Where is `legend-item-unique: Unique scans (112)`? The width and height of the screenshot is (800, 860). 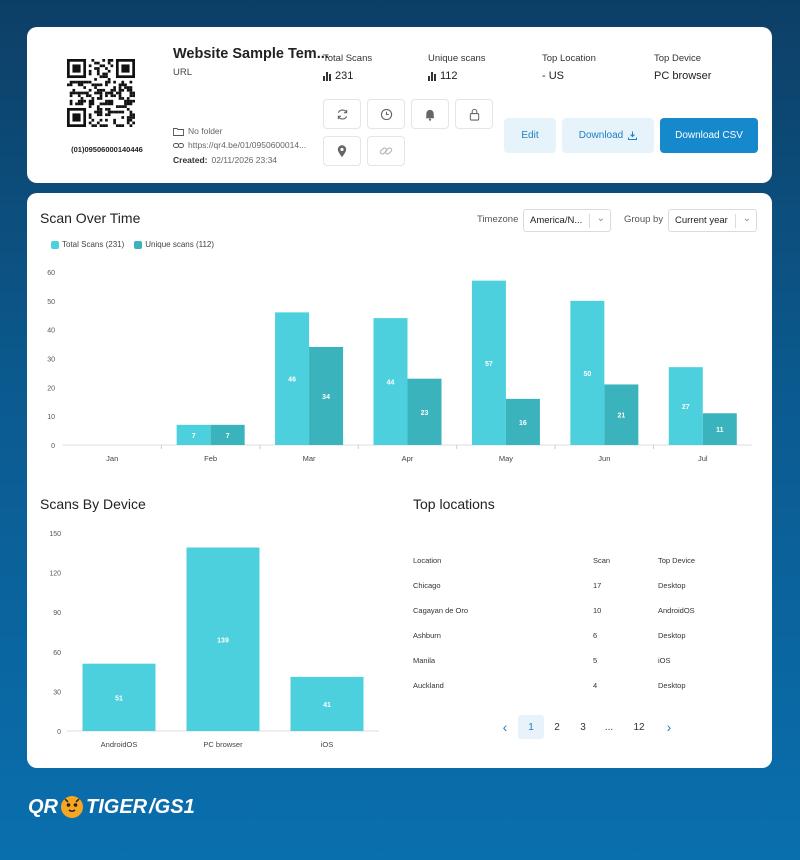 legend-item-unique: Unique scans (112) is located at coordinates (174, 244).